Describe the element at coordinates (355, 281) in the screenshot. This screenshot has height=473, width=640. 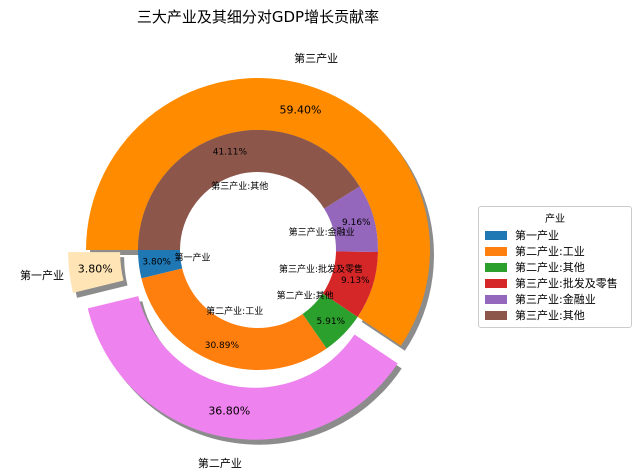
I see `inner-value-label: 9.13%` at that location.